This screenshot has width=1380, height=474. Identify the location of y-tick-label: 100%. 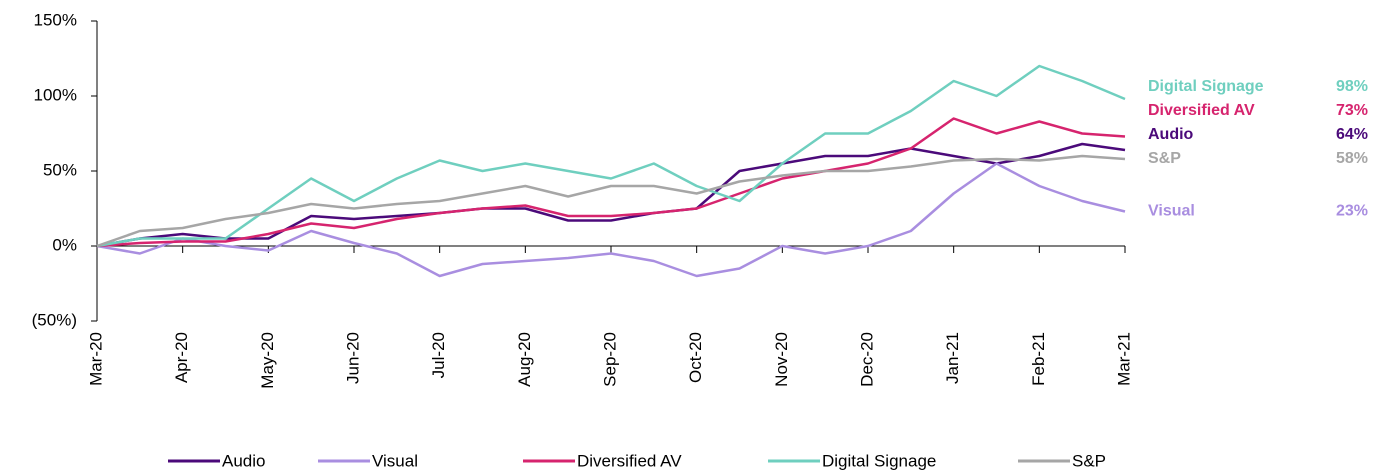
(55, 94).